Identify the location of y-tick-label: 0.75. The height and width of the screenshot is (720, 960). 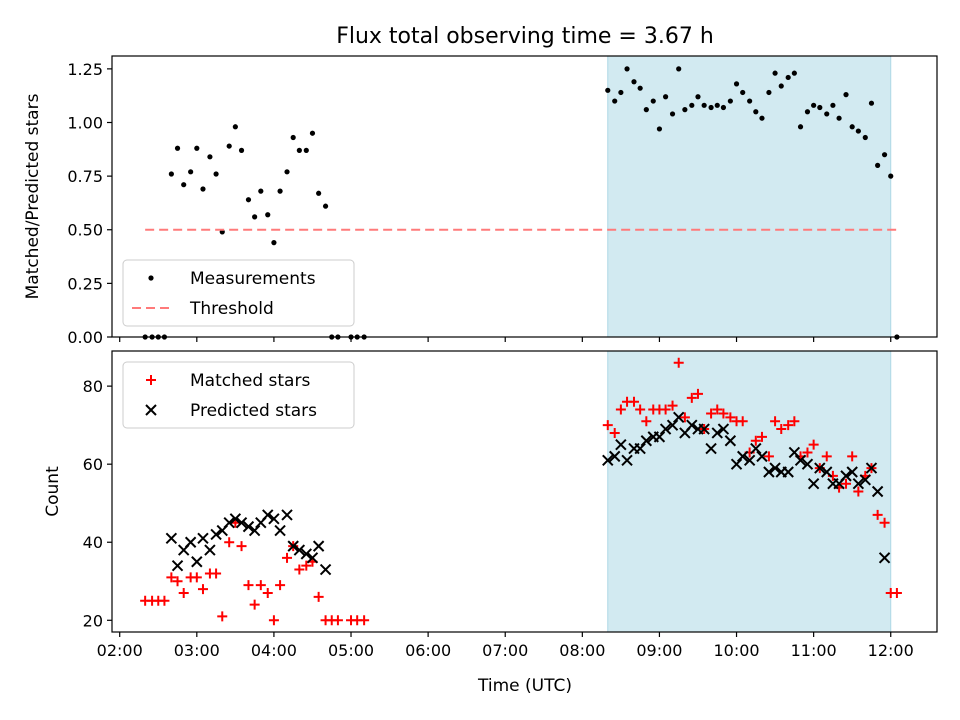
(85, 176).